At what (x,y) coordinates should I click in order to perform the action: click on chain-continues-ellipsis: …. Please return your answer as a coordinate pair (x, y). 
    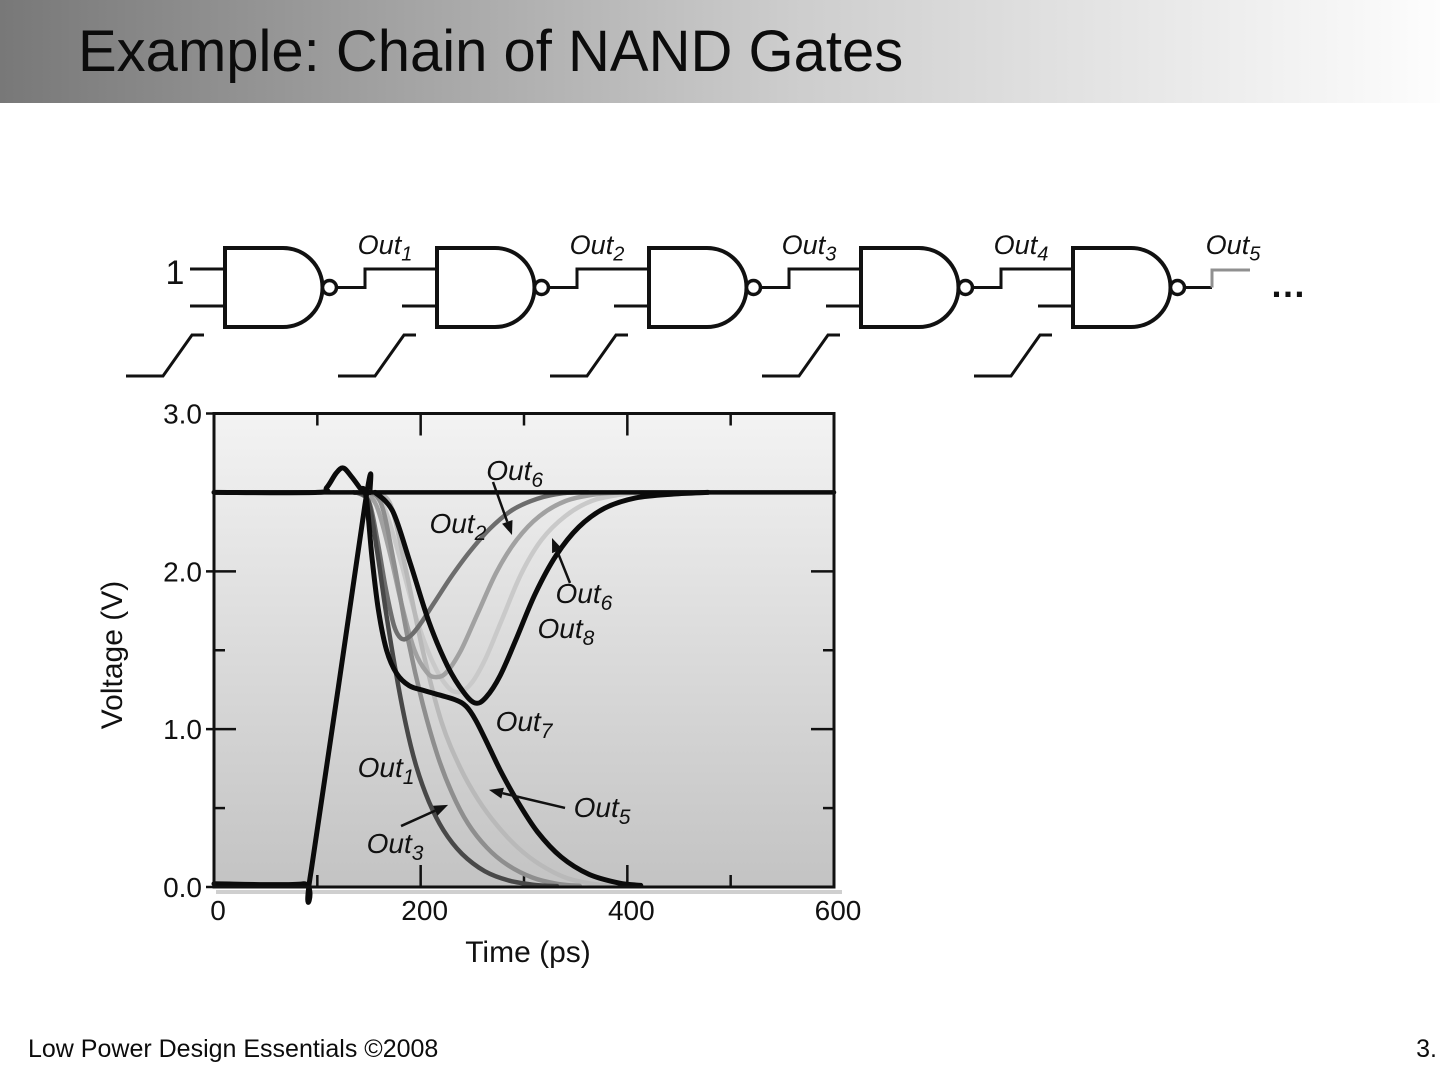
    Looking at the image, I should click on (1288, 284).